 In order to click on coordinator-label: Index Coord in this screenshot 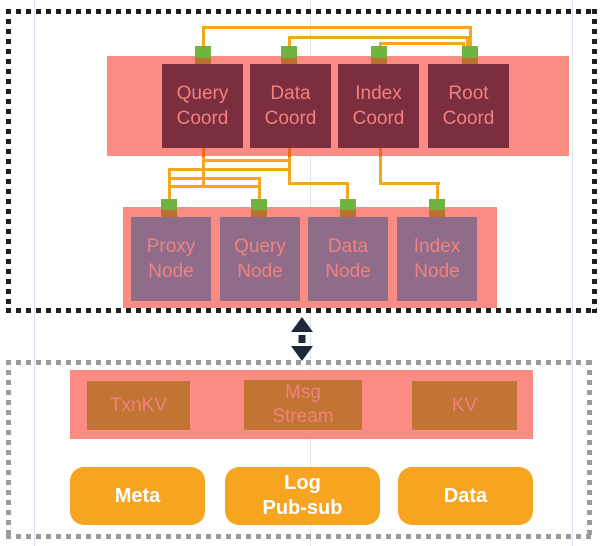, I will do `click(378, 106)`.